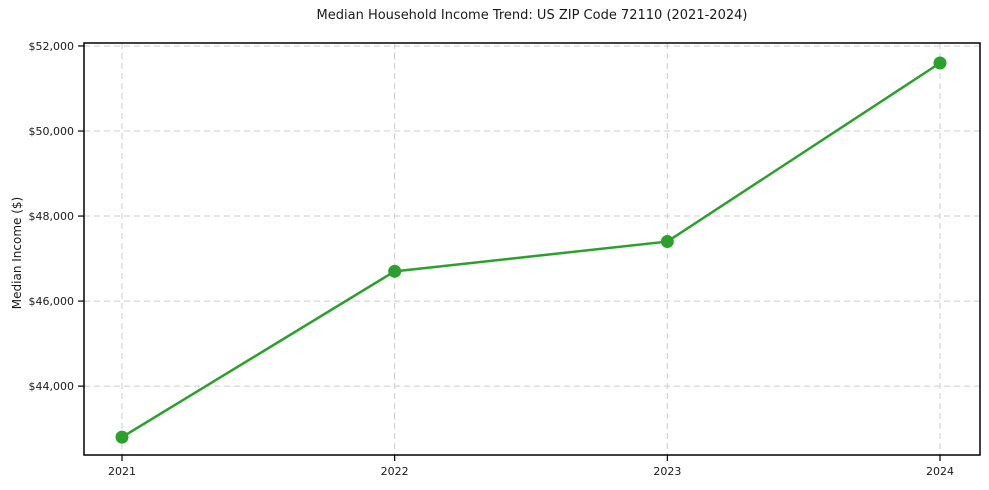 This screenshot has height=490, width=989. What do you see at coordinates (52, 216) in the screenshot?
I see `y-tick-label: $48,000` at bounding box center [52, 216].